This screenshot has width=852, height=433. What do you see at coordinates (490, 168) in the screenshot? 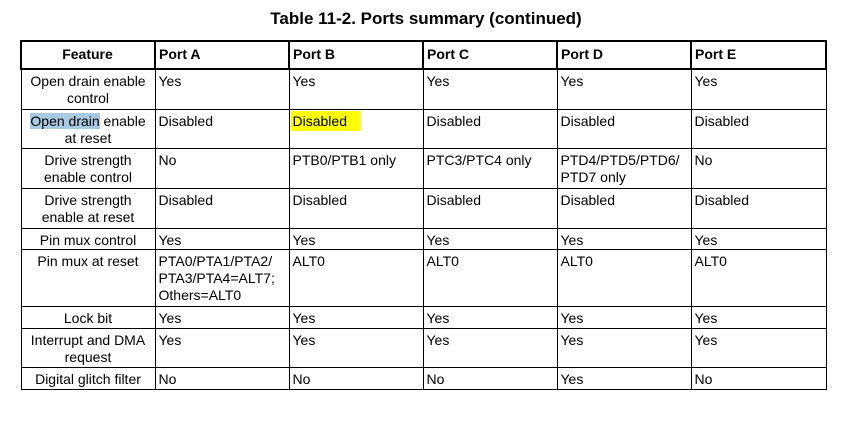
I see `port-cell: PTC3/PTC4 only` at bounding box center [490, 168].